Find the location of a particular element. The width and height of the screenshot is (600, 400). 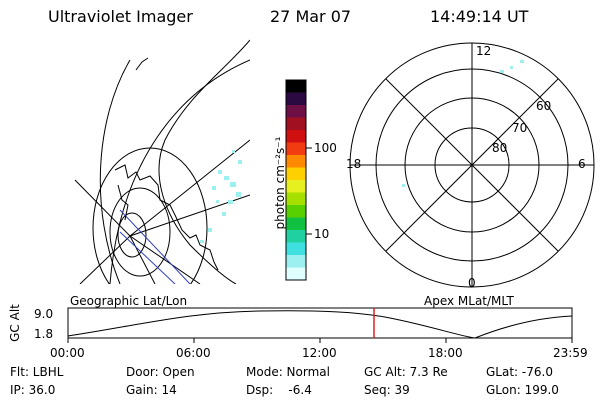

geo-map-label: Geographic Lat/Lon is located at coordinates (129, 301).